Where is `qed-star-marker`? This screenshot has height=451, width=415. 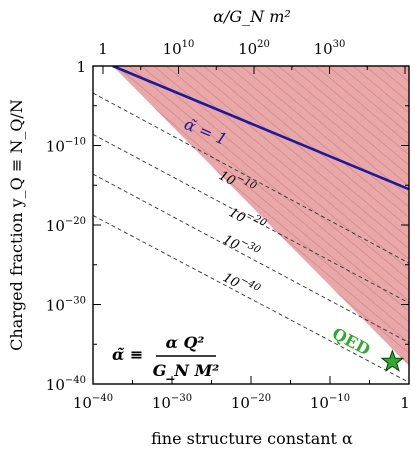
qed-star-marker is located at coordinates (392, 360).